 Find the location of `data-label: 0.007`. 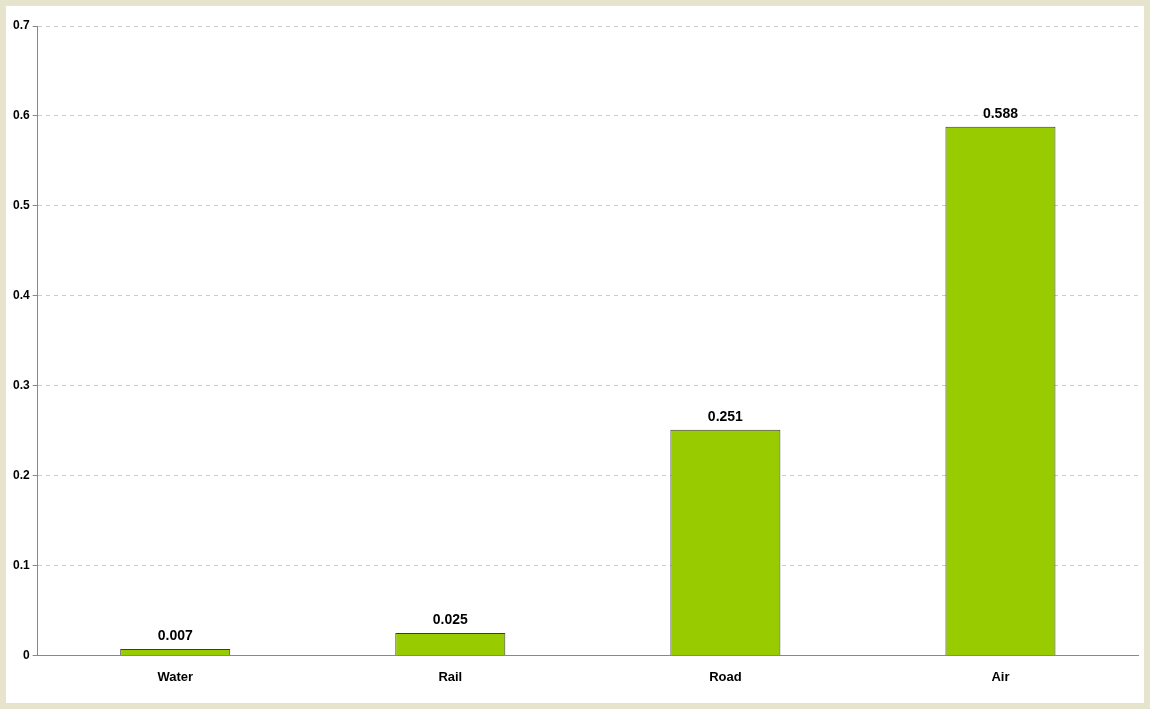

data-label: 0.007 is located at coordinates (175, 634).